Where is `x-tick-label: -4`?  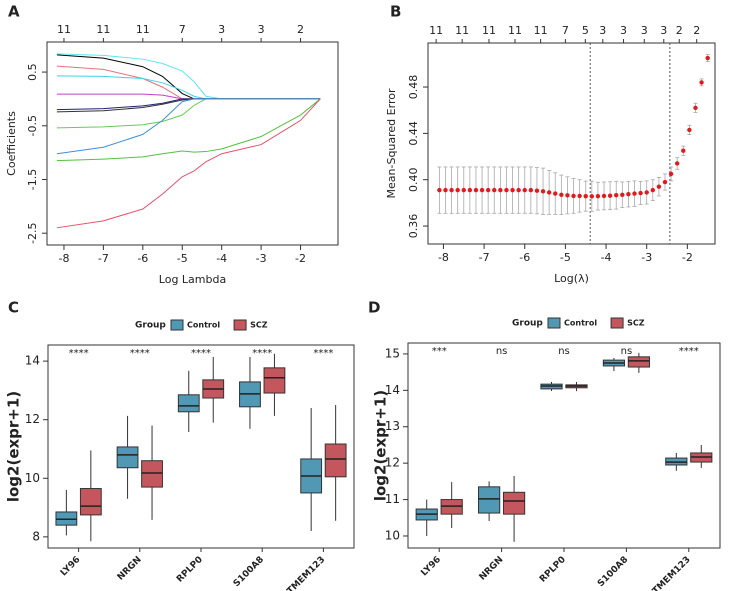 x-tick-label: -4 is located at coordinates (606, 257).